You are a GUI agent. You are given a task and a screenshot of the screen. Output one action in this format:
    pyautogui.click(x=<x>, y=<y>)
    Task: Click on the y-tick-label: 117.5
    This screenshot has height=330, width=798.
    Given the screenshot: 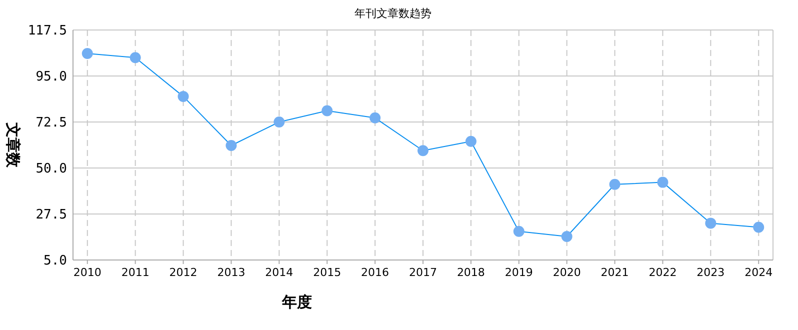 What is the action you would take?
    pyautogui.click(x=47, y=31)
    